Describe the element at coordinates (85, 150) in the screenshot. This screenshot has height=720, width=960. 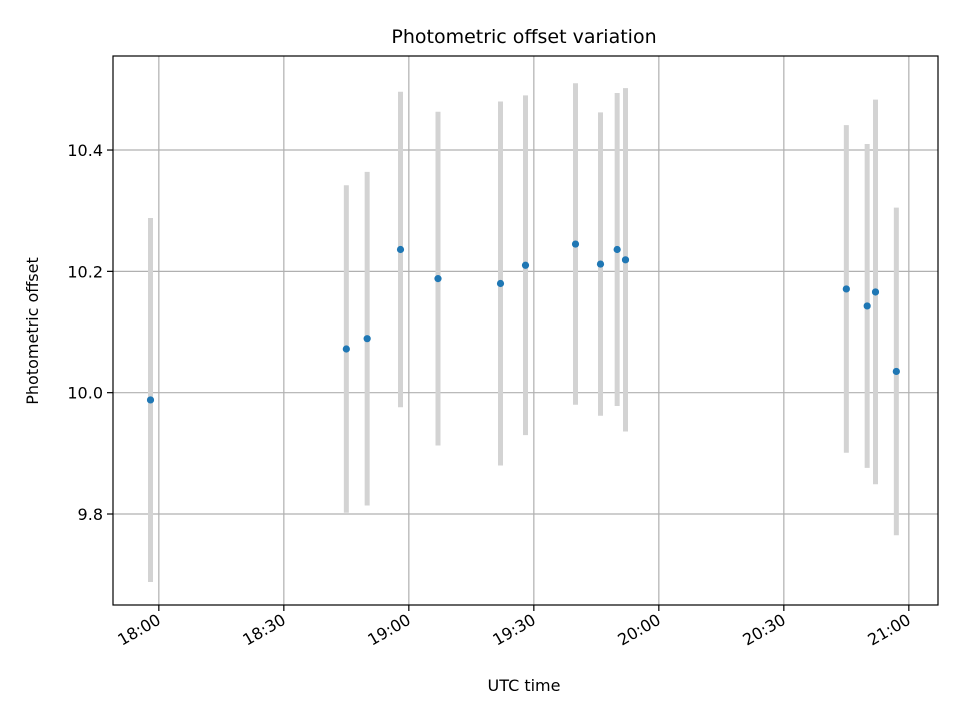
I see `y-tick-label: 10.4` at that location.